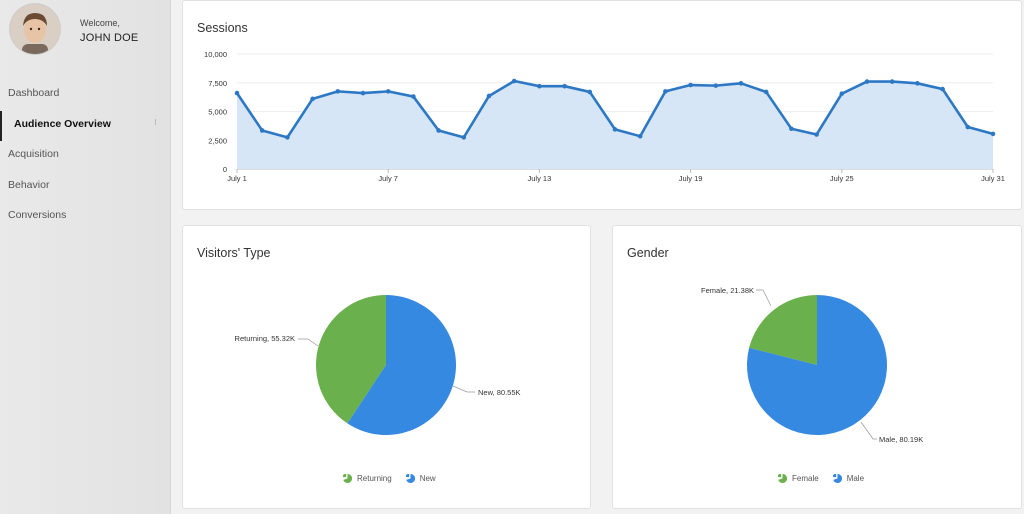 This screenshot has width=1024, height=514. I want to click on gender-pie-chart: Female, 21.38K Male, 80.19K, so click(812, 365).